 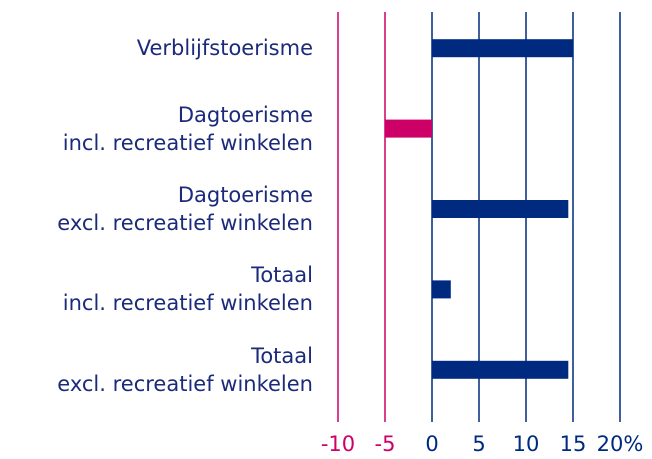 I want to click on category-label: Dagtoerisme excl. recreatief winkelen, so click(x=185, y=209).